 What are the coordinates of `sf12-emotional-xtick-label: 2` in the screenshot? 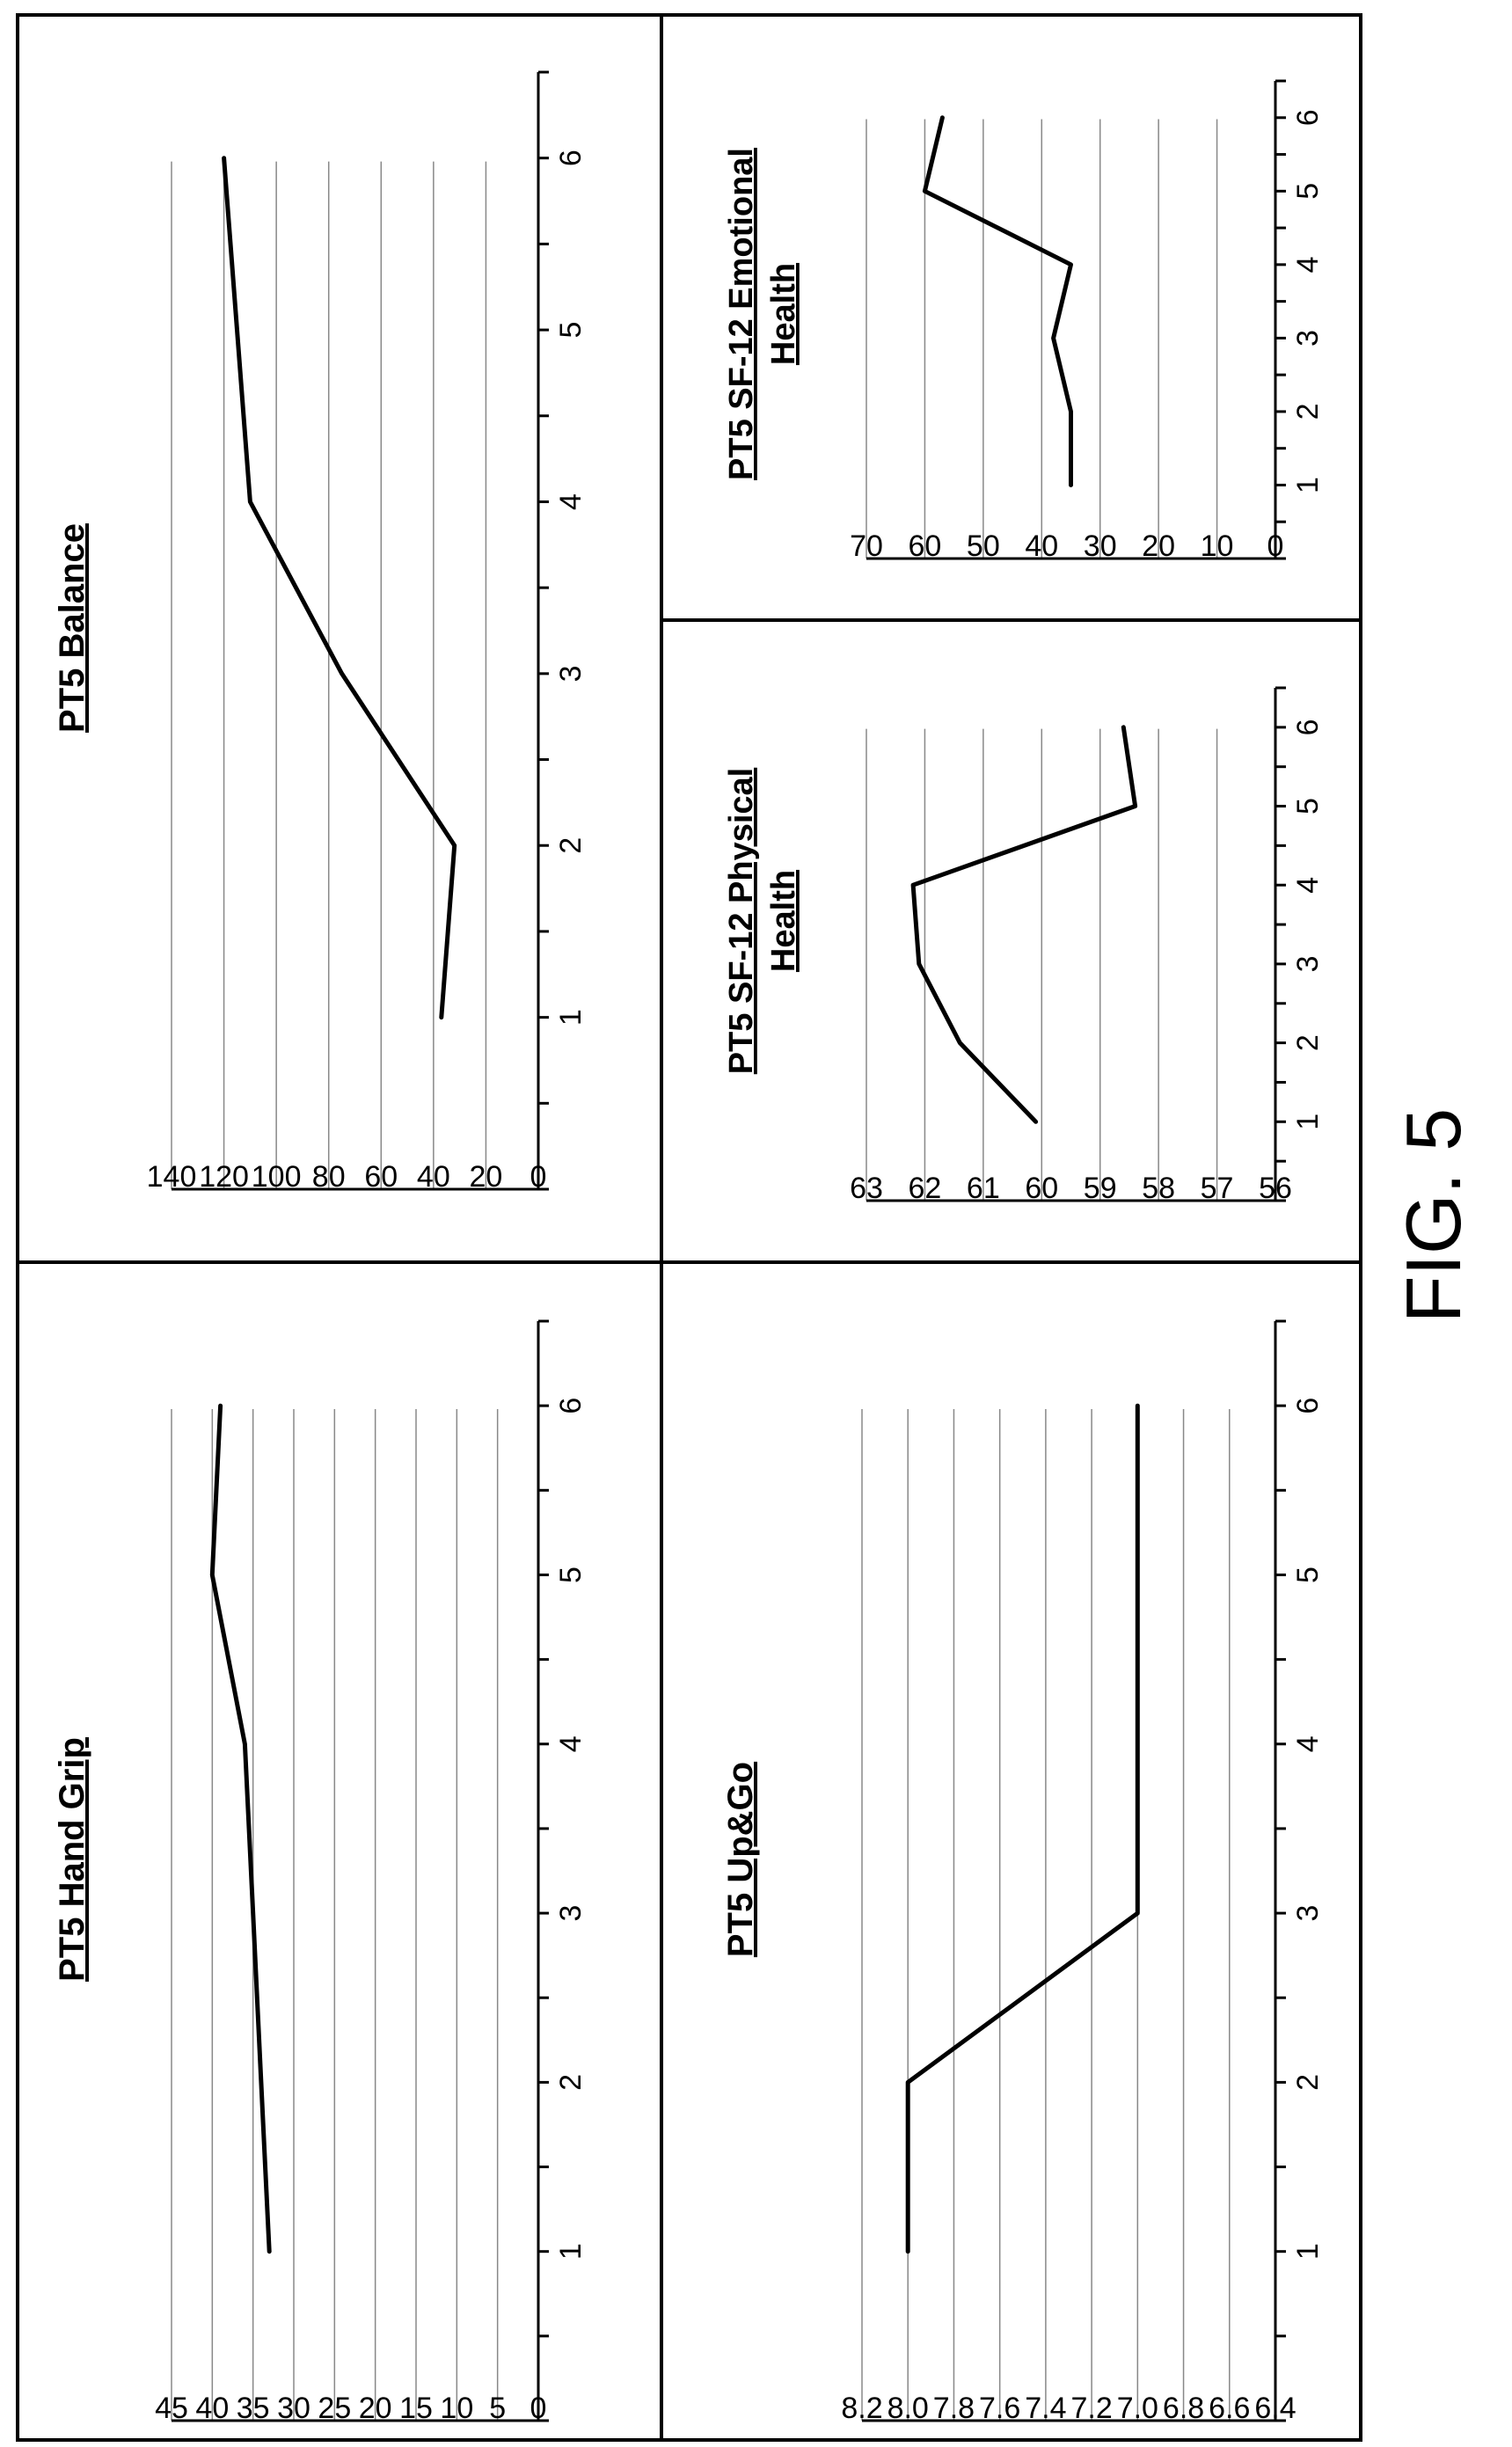 It's located at (1308, 411).